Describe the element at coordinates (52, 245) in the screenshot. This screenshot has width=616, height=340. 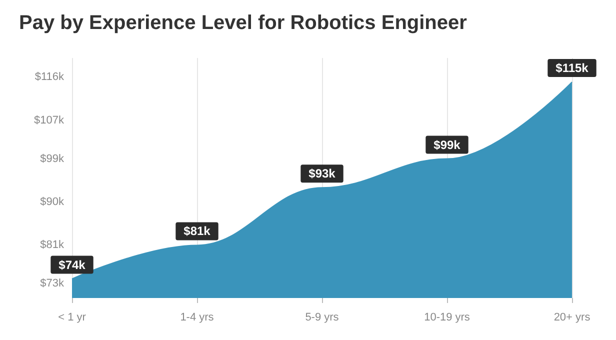
I see `y-tick-label: $81k` at that location.